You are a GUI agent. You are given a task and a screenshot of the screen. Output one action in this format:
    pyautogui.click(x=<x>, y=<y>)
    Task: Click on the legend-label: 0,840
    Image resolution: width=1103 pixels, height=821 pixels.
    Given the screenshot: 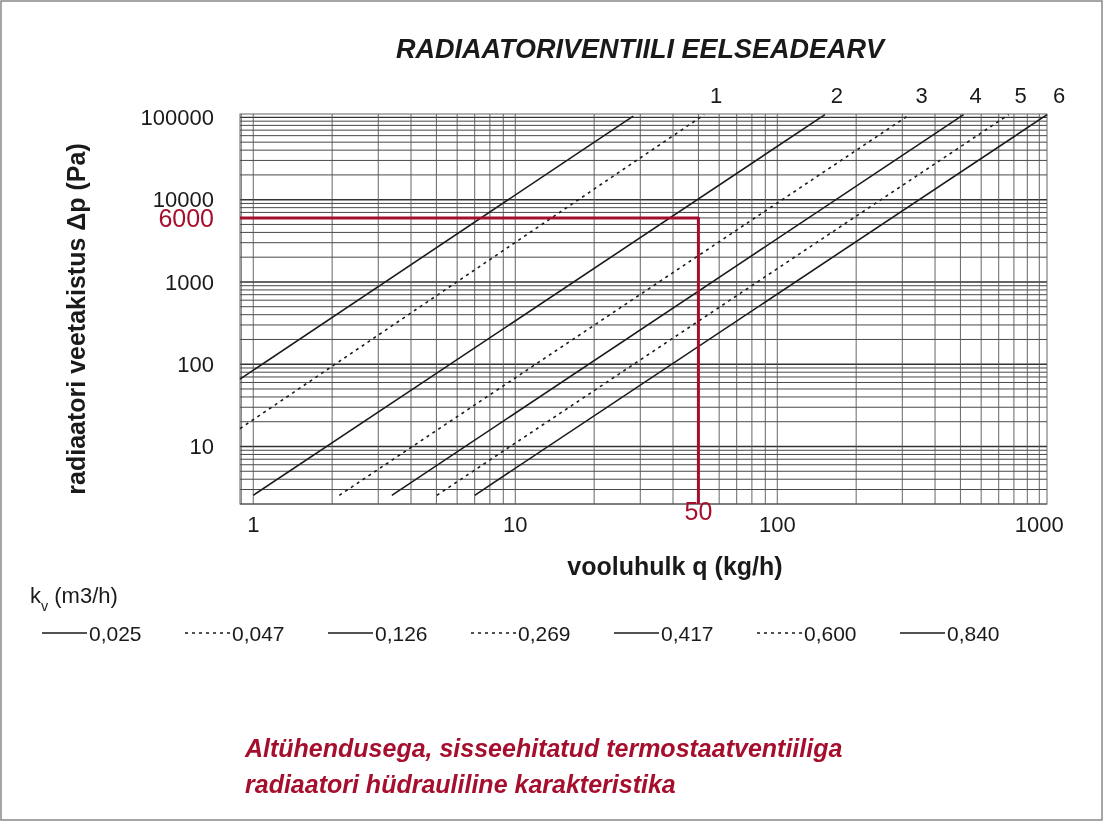 What is the action you would take?
    pyautogui.click(x=973, y=633)
    